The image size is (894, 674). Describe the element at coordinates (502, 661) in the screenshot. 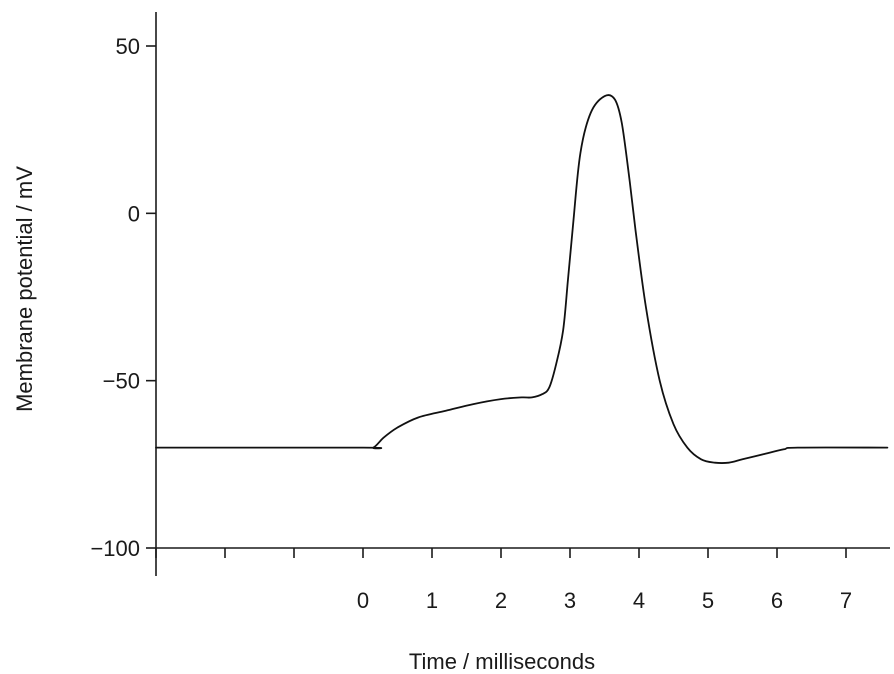

I see `x-axis-title: Time / milliseconds` at that location.